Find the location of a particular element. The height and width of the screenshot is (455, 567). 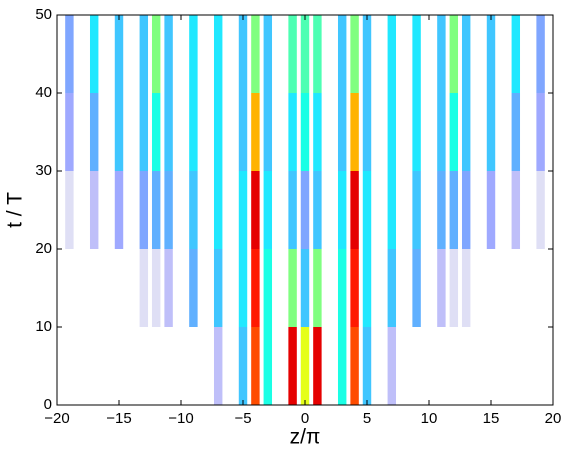

x-tick-label: −15 is located at coordinates (118, 418).